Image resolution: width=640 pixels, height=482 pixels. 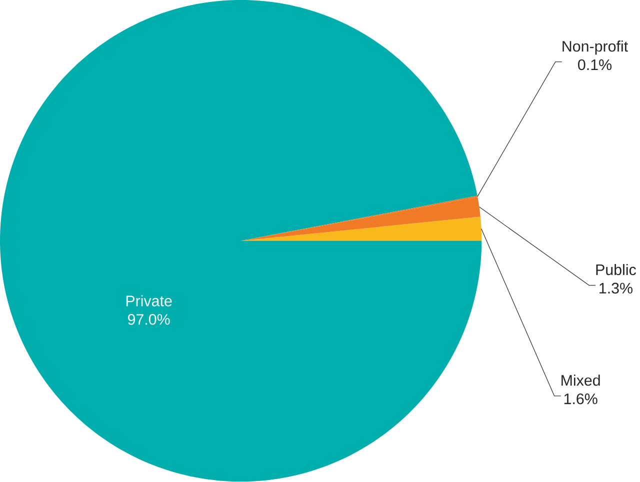 I want to click on data-label: 97.0%, so click(x=149, y=319).